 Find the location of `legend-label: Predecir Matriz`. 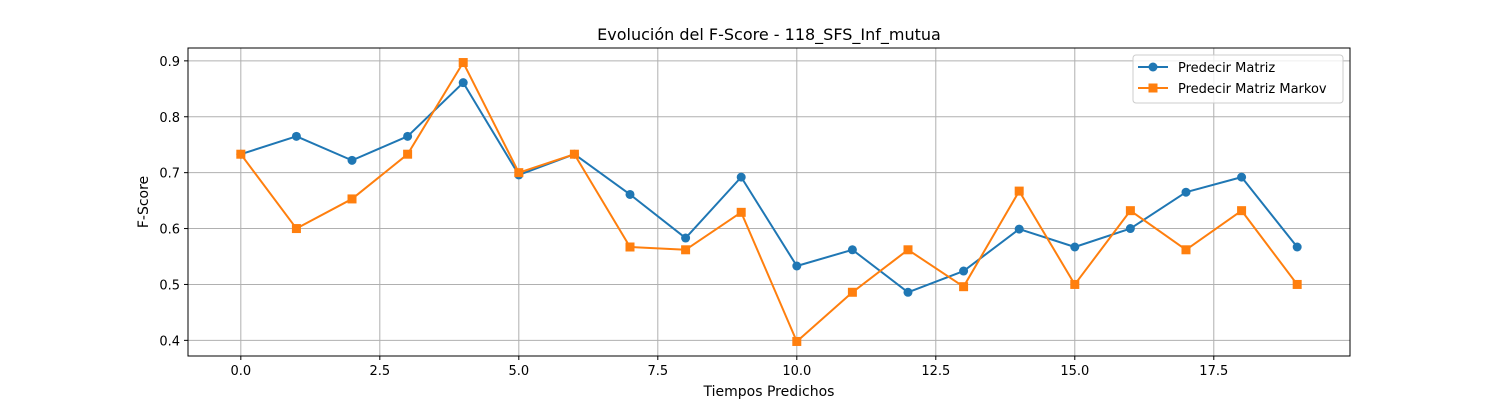

legend-label: Predecir Matriz is located at coordinates (1226, 68).